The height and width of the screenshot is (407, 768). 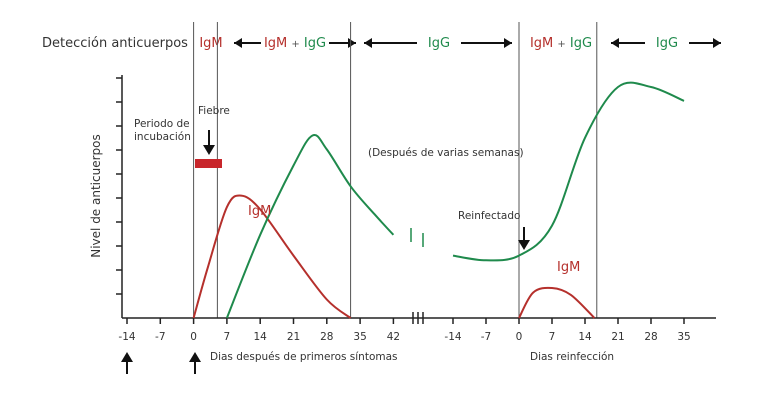 I want to click on igm-reinfection-label: IgM, so click(x=568, y=267).